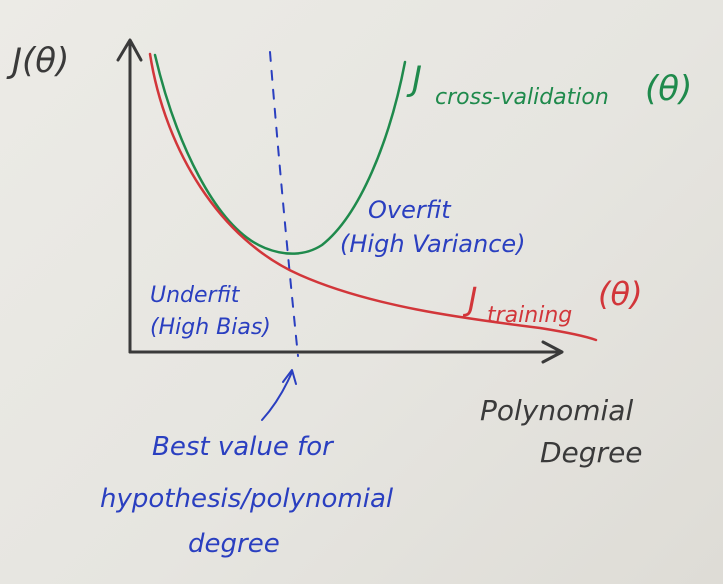 This screenshot has height=584, width=723. What do you see at coordinates (591, 452) in the screenshot?
I see `x-axis-label-line2: Degree` at bounding box center [591, 452].